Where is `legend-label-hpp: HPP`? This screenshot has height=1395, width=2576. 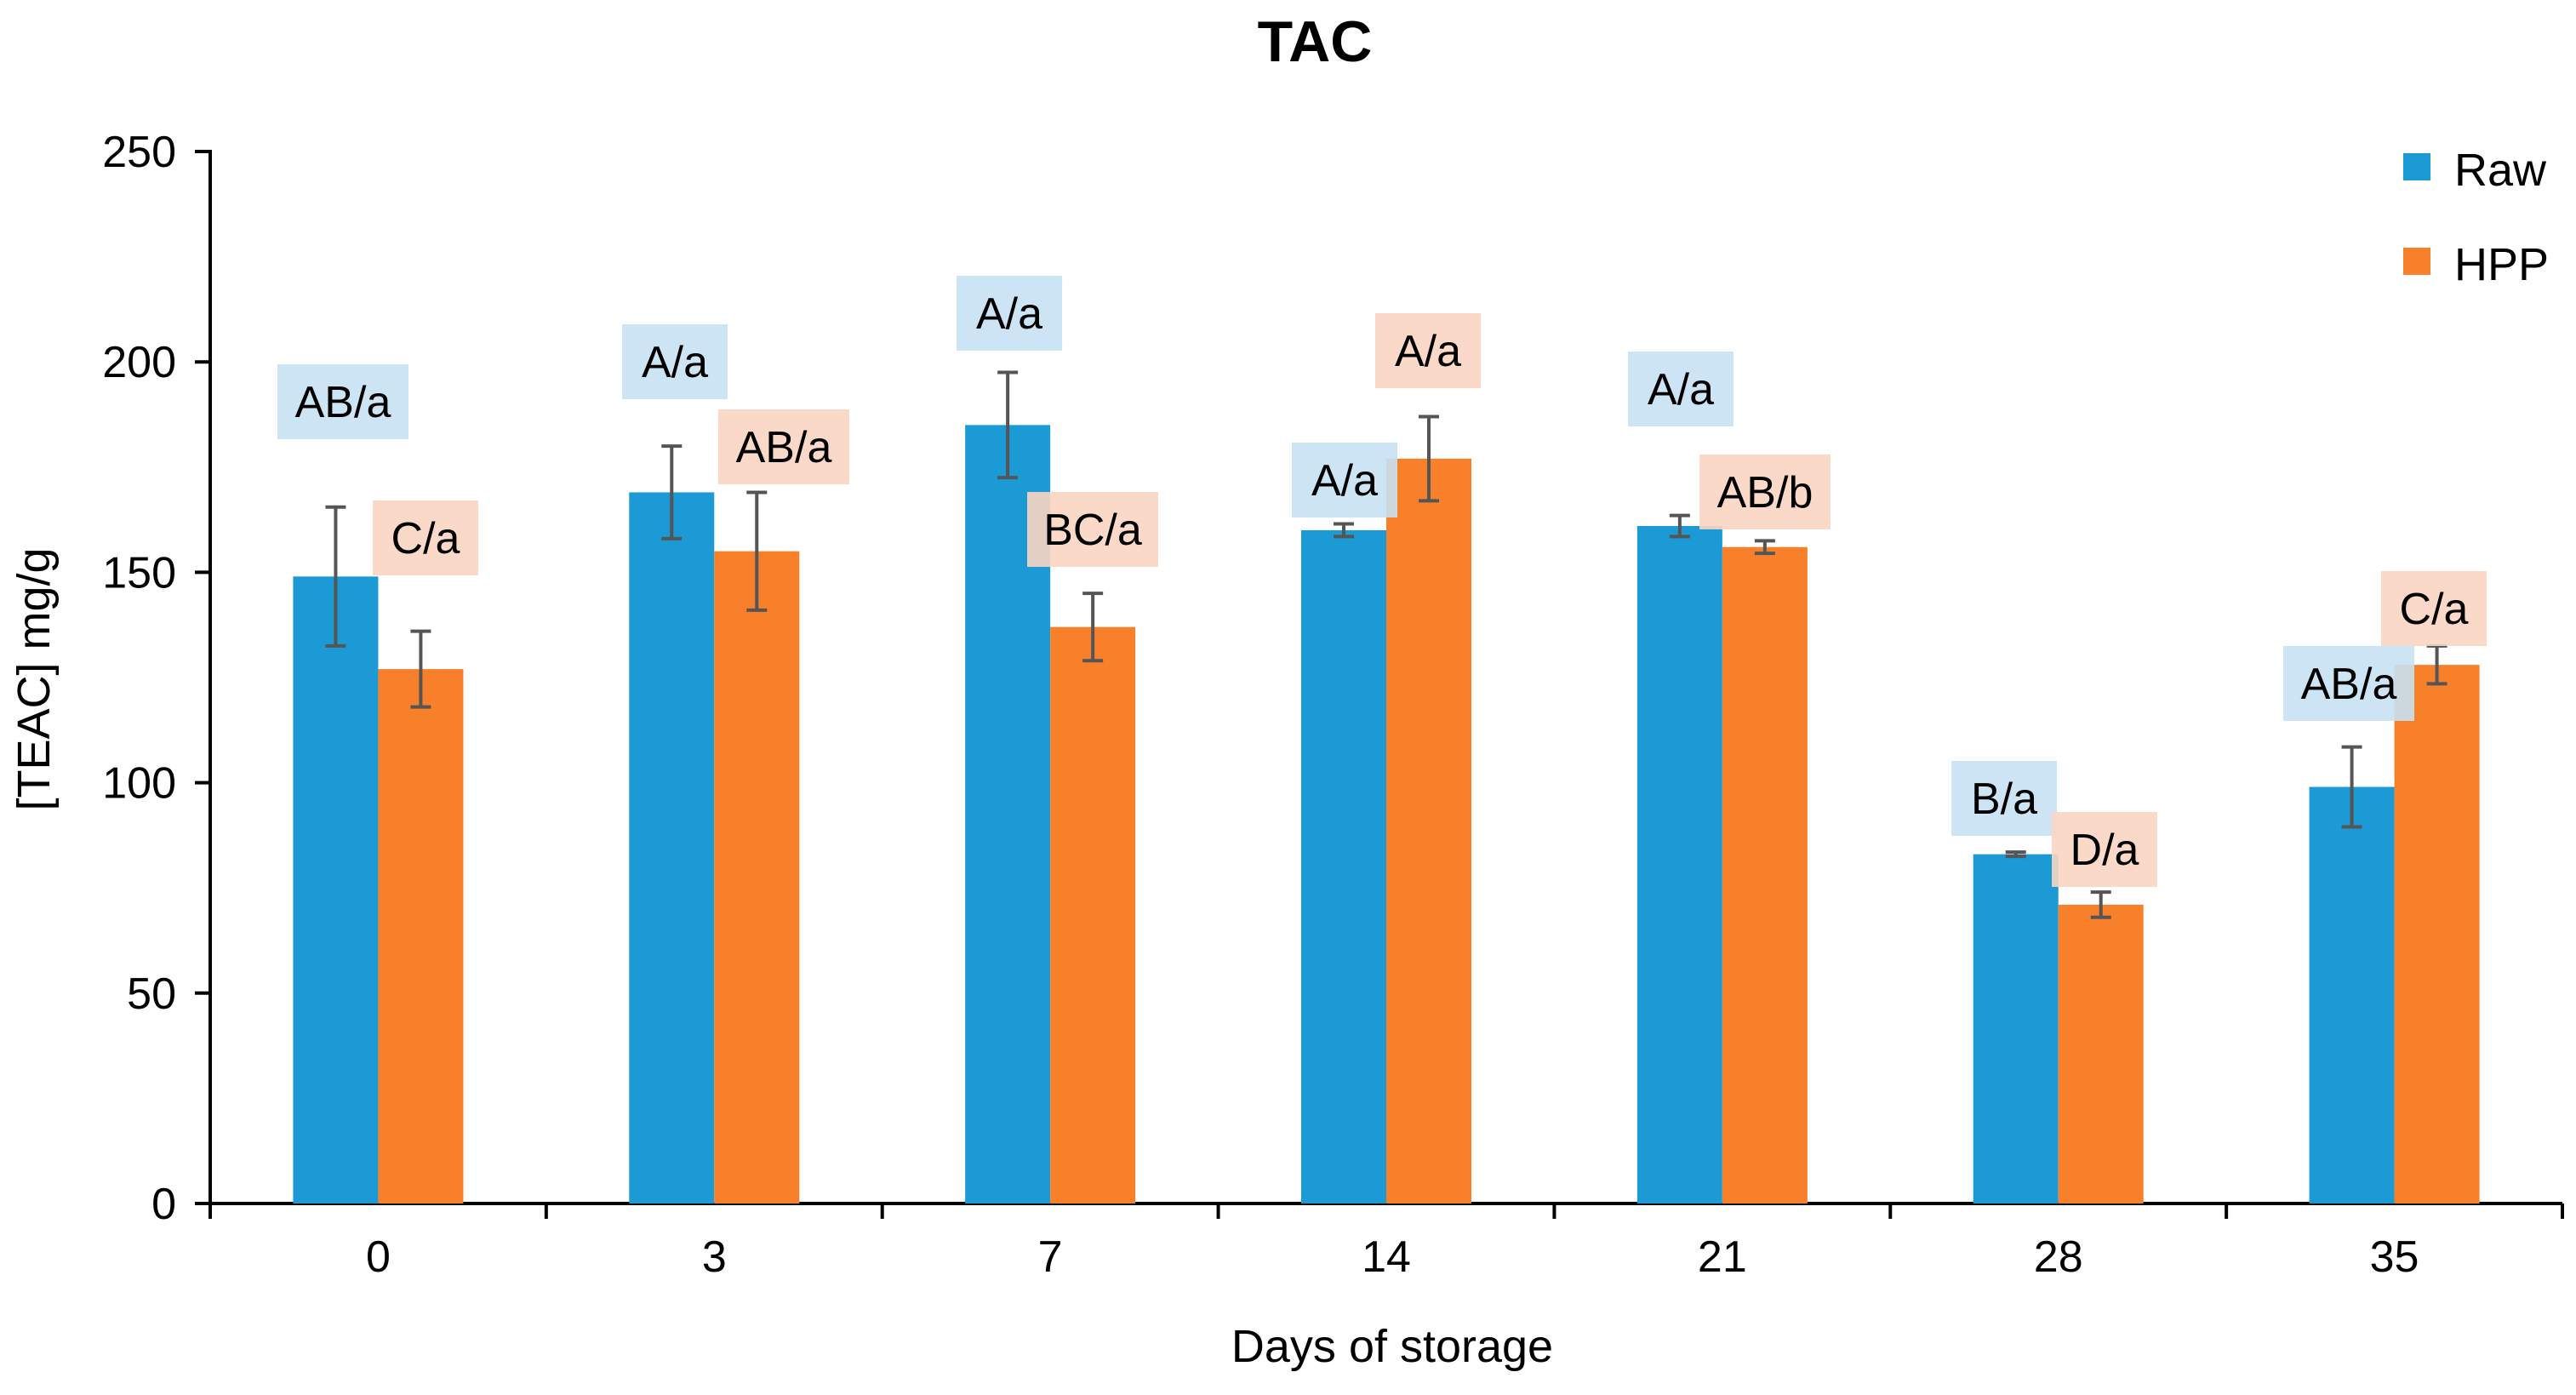 legend-label-hpp: HPP is located at coordinates (2501, 264).